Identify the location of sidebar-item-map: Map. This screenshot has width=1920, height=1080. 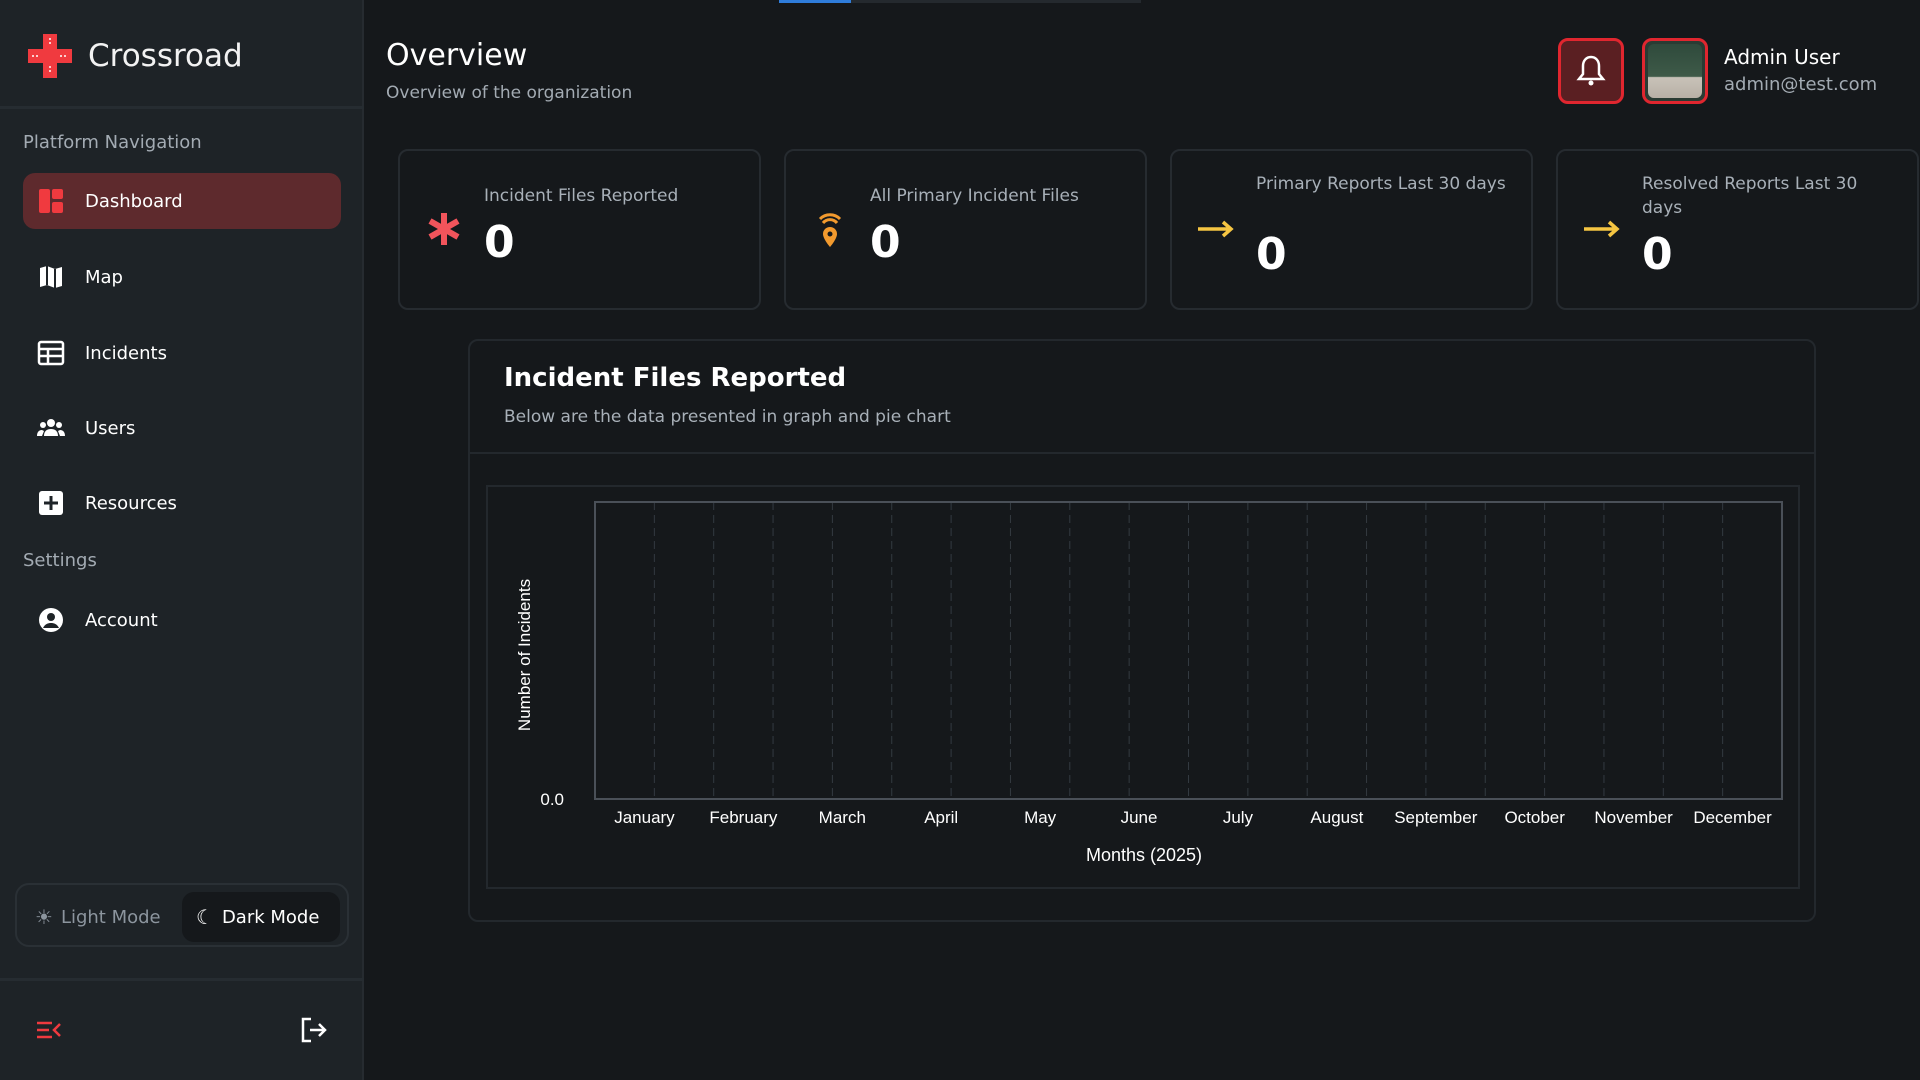
(182, 277).